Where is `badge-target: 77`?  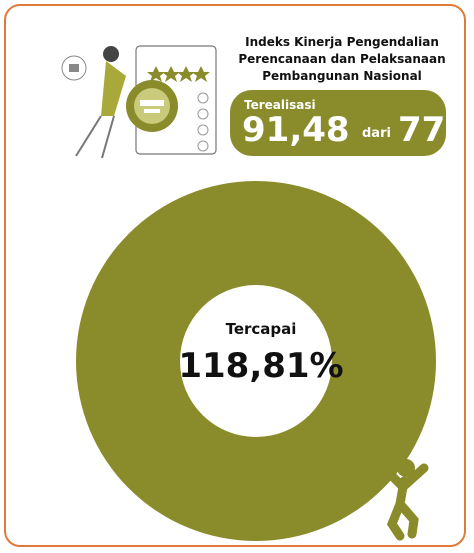
badge-target: 77 is located at coordinates (422, 130).